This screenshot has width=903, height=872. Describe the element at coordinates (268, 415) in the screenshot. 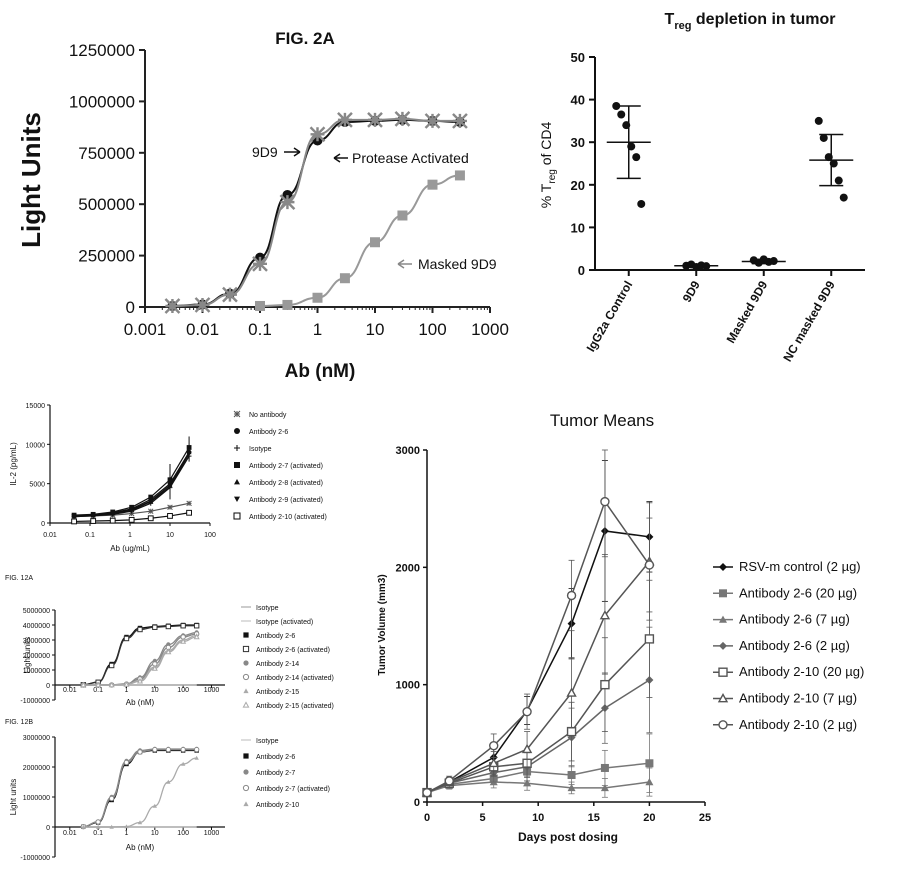

I see `legend-label: No antibody` at that location.